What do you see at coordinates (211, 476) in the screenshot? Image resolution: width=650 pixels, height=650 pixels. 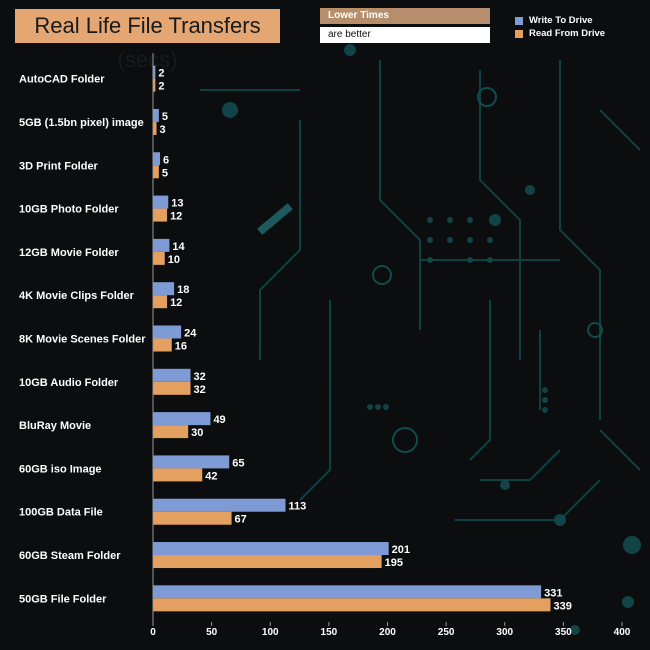 I see `data-label-read: 42` at bounding box center [211, 476].